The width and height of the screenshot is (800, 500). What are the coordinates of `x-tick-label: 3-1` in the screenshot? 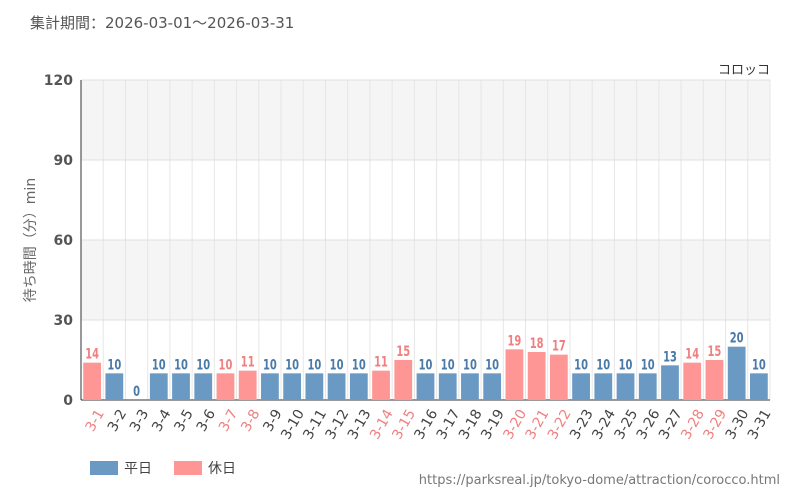 It's located at (95, 421).